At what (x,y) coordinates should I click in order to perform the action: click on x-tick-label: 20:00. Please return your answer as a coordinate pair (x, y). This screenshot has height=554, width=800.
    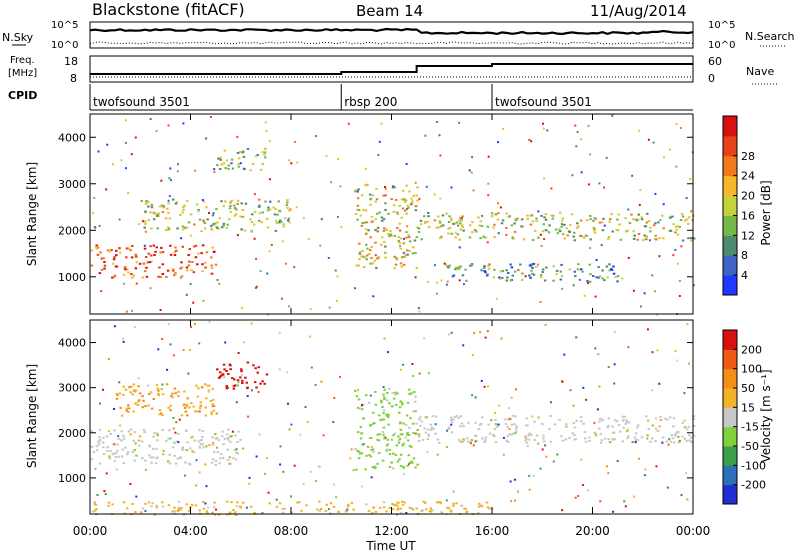
    Looking at the image, I should click on (592, 531).